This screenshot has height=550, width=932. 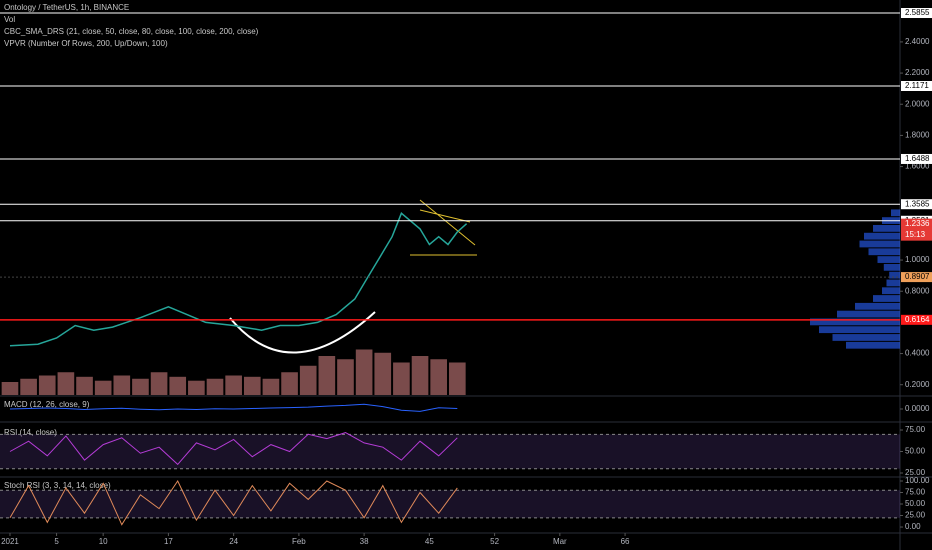 I want to click on countdown: 15:13, so click(x=915, y=234).